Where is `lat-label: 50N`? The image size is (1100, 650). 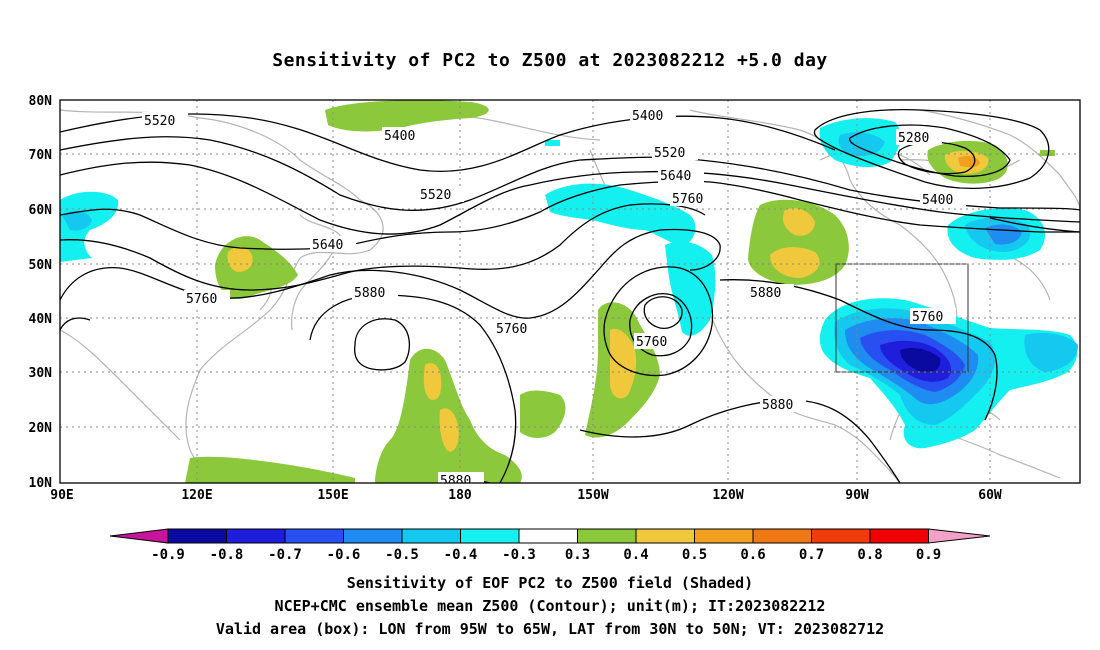 lat-label: 50N is located at coordinates (41, 265).